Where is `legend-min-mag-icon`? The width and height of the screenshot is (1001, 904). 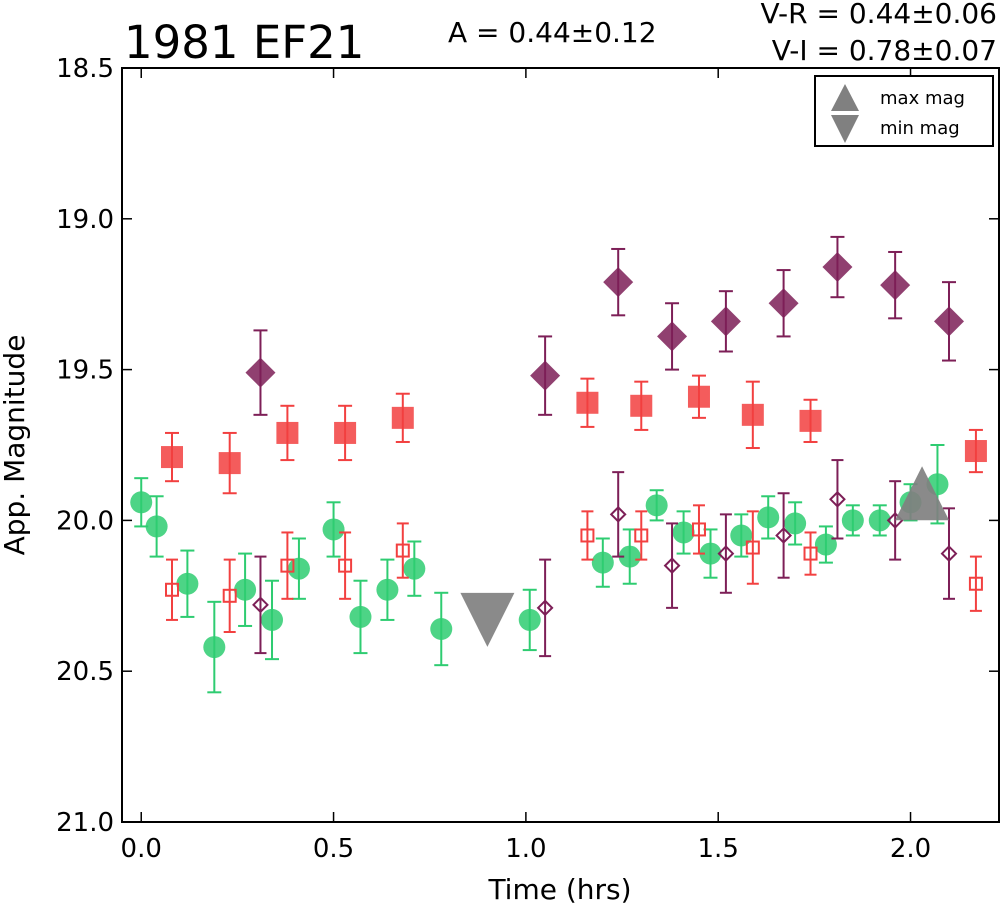
legend-min-mag-icon is located at coordinates (845, 129).